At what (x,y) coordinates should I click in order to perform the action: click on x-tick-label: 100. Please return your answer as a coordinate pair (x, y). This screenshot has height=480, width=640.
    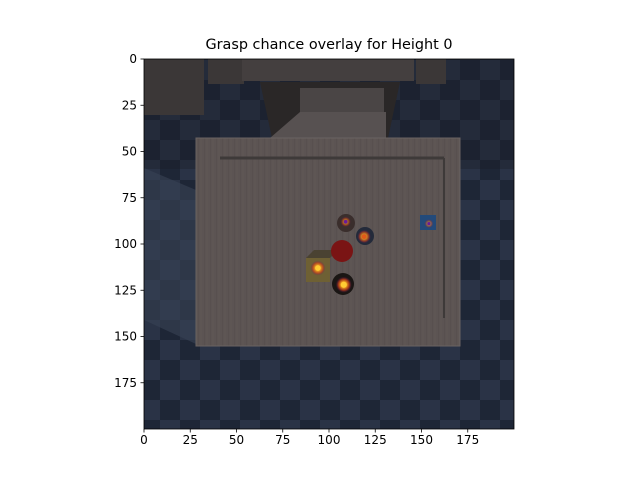
    Looking at the image, I should click on (329, 440).